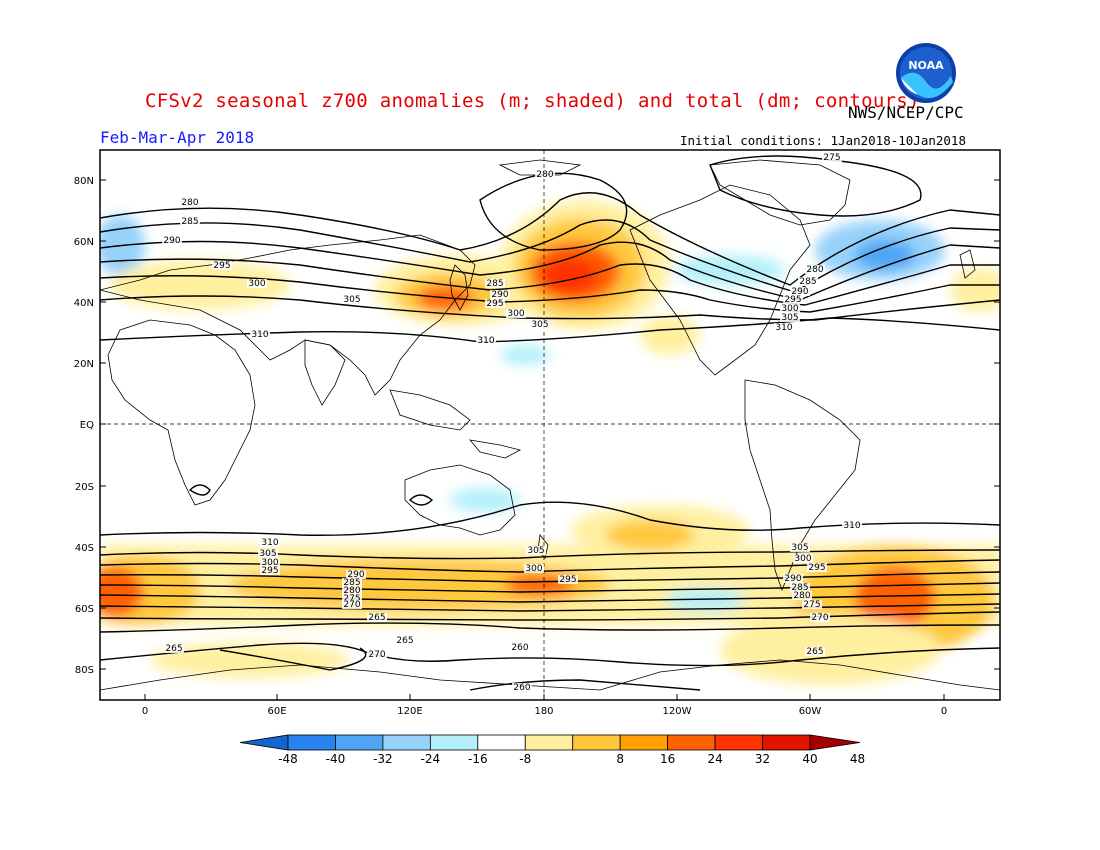 The width and height of the screenshot is (1100, 850). What do you see at coordinates (84, 181) in the screenshot?
I see `lat-label: 80N` at bounding box center [84, 181].